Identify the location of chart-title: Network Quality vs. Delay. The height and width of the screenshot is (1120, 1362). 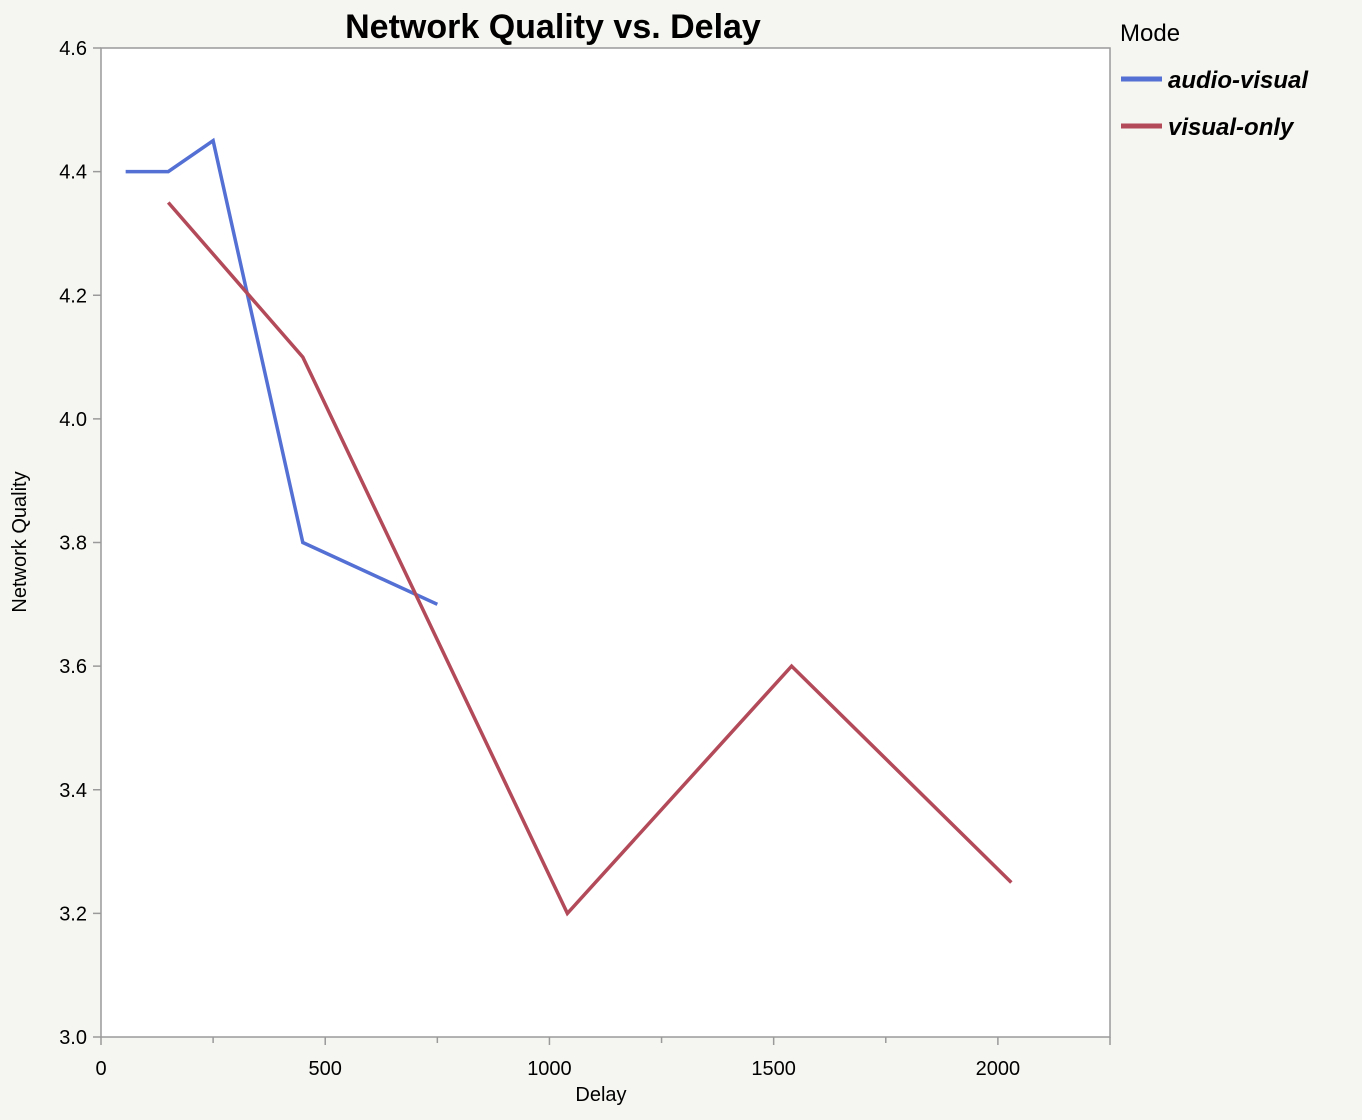
(553, 27).